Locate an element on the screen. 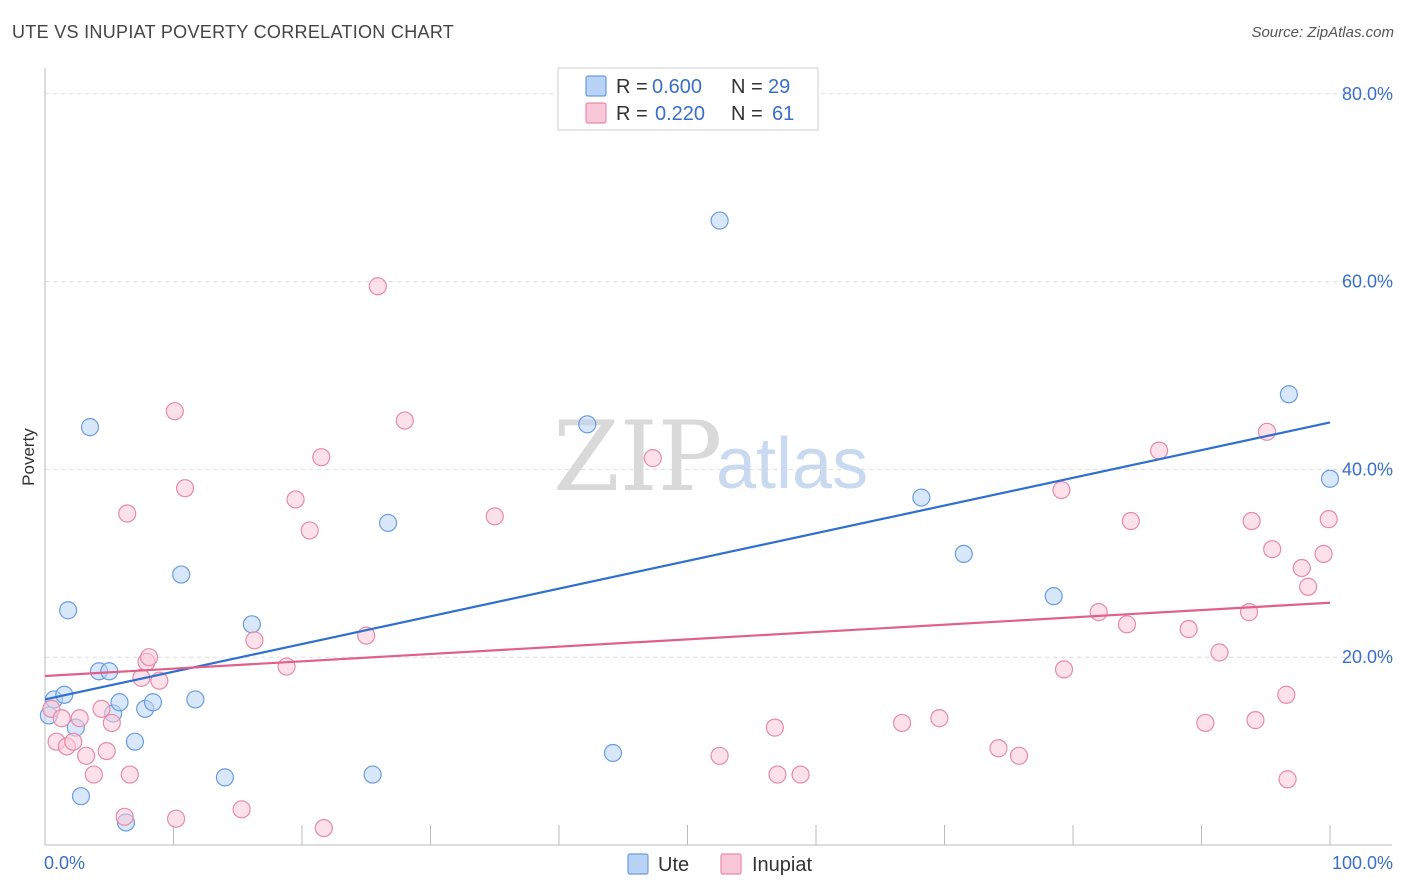  x-tick-label: 100.0% is located at coordinates (1362, 863).